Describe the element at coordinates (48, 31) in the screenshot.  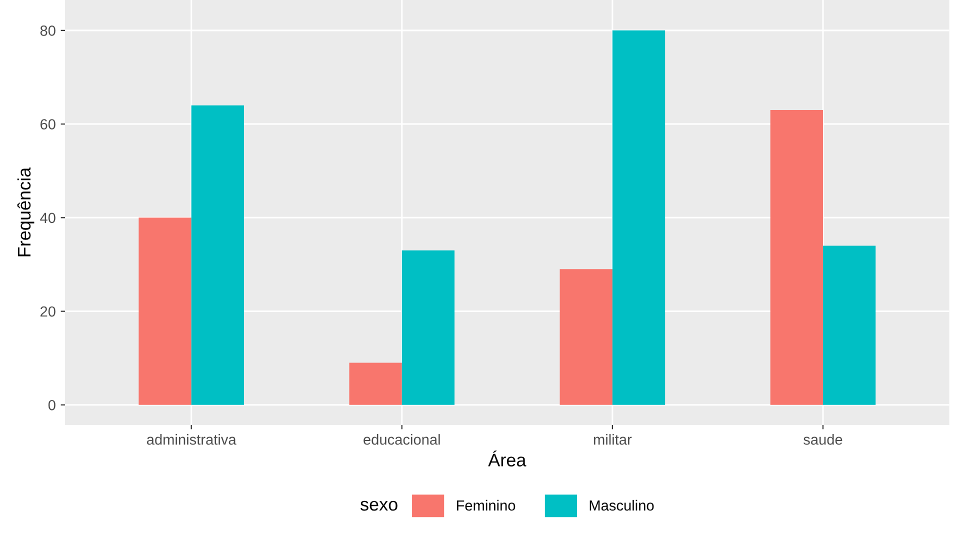
I see `y-tick-label: 80` at that location.